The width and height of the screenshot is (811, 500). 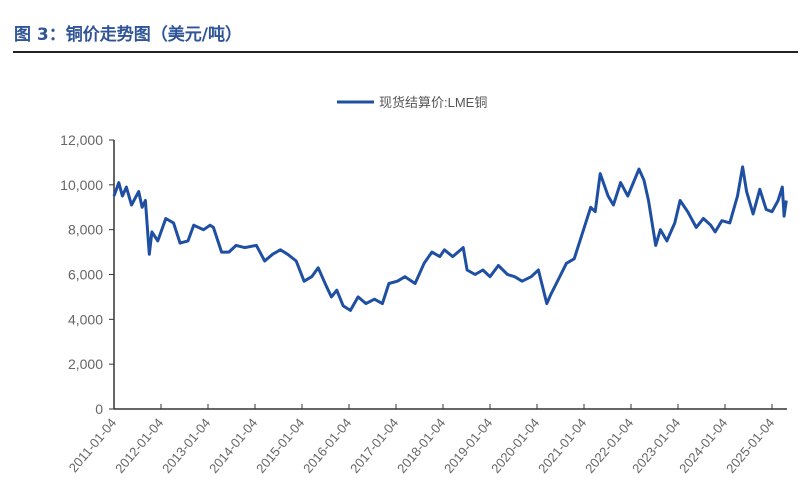 I want to click on x-tick-label: 2020-01-04, so click(x=515, y=445).